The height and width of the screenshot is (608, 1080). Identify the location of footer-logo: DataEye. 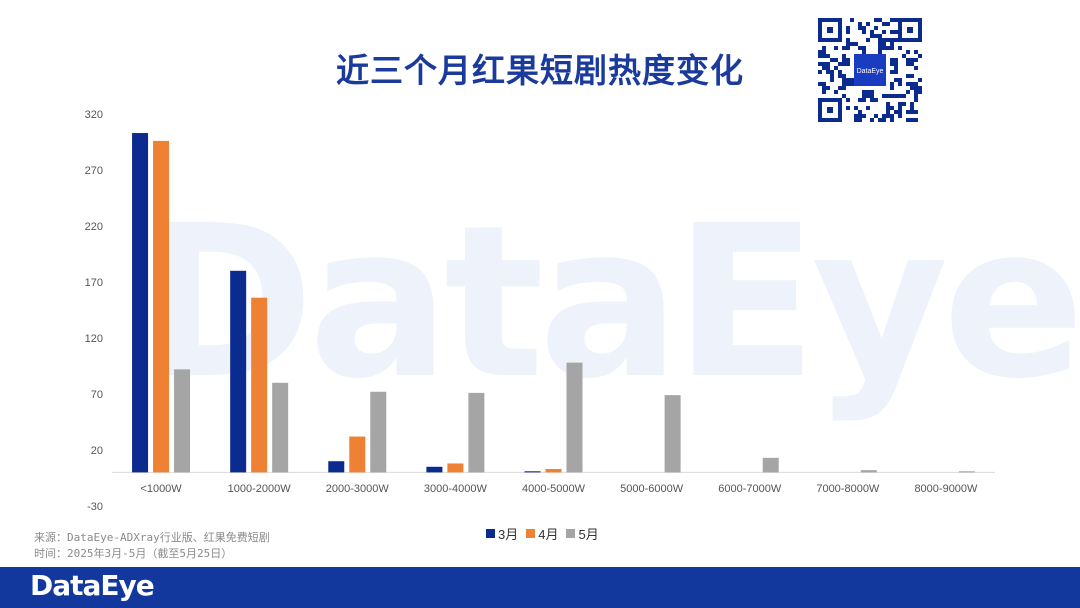
(92, 585).